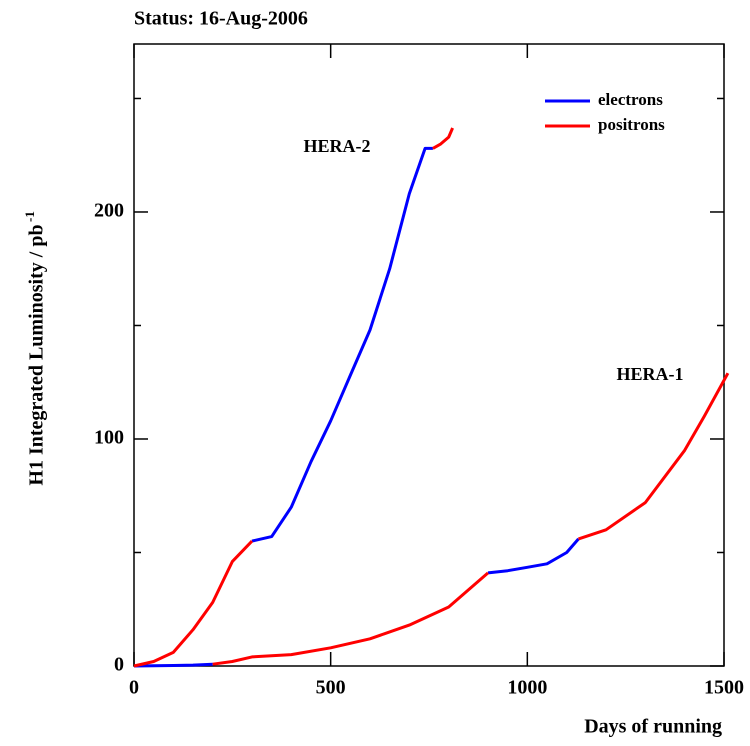 The width and height of the screenshot is (750, 746). What do you see at coordinates (631, 124) in the screenshot?
I see `legend-label: positrons` at bounding box center [631, 124].